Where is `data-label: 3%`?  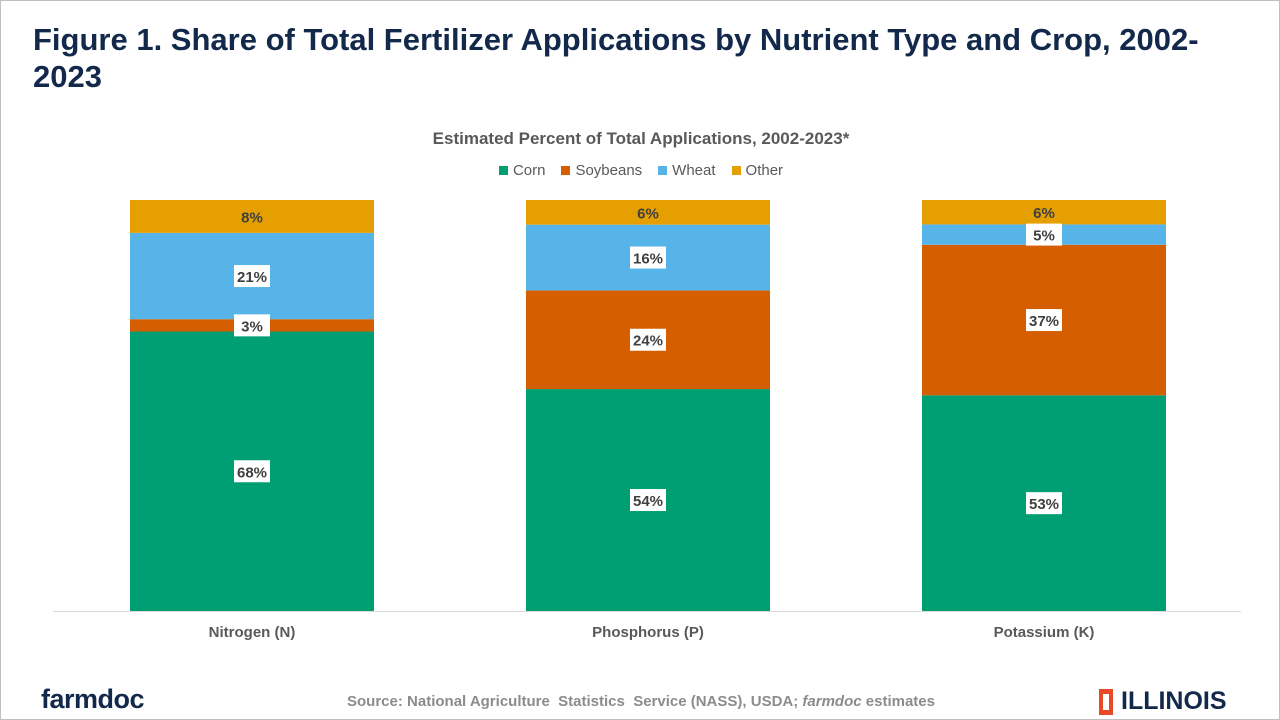
data-label: 3% is located at coordinates (252, 326).